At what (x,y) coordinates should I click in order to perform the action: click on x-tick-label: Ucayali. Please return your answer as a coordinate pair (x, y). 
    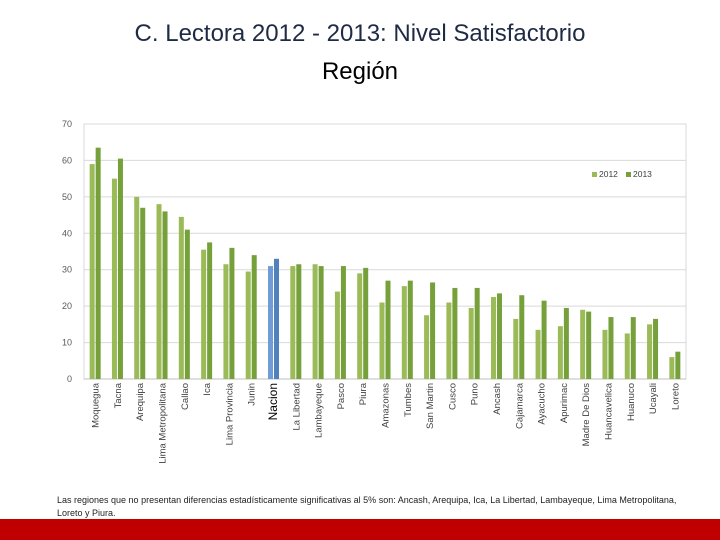
    Looking at the image, I should click on (653, 398).